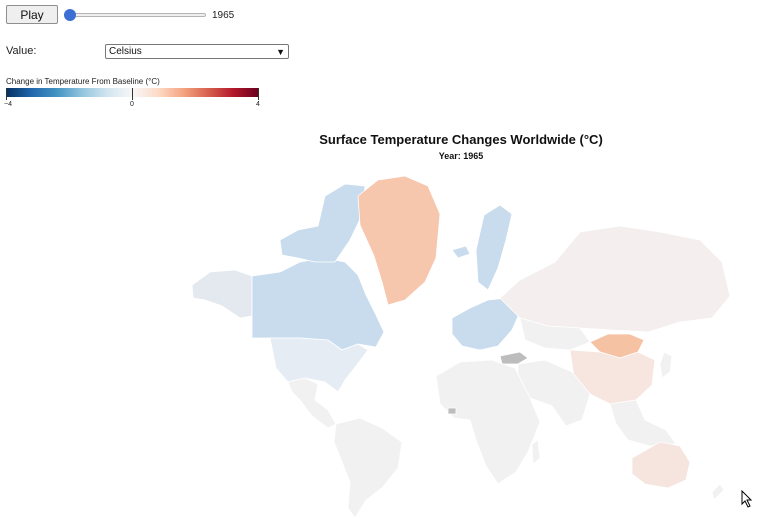 The image size is (782, 518). What do you see at coordinates (452, 411) in the screenshot?
I see `country-africa-nodata` at bounding box center [452, 411].